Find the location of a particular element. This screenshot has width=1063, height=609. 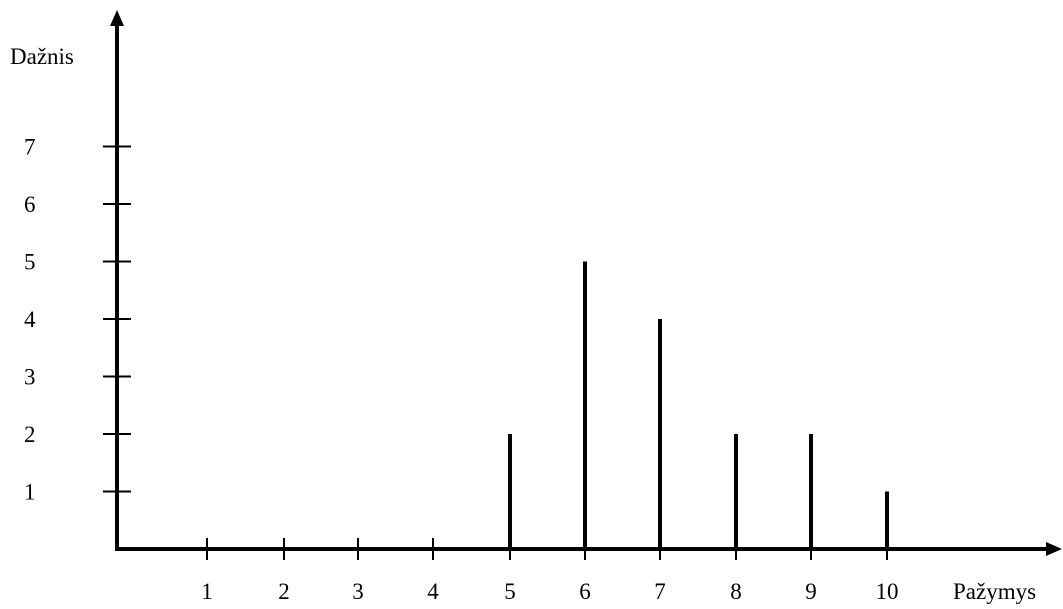

y-axis-title: Dažnis is located at coordinates (42, 56).